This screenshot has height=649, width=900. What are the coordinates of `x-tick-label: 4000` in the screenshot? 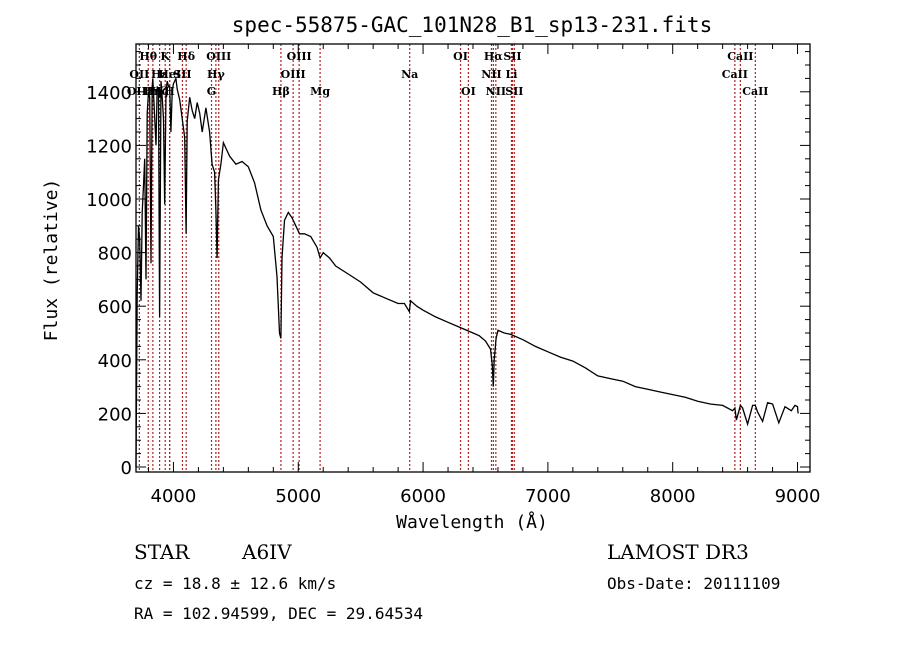 It's located at (174, 496).